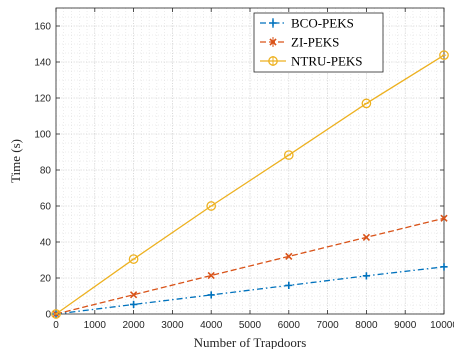  What do you see at coordinates (172, 325) in the screenshot?
I see `x-tick-label: 3000` at bounding box center [172, 325].